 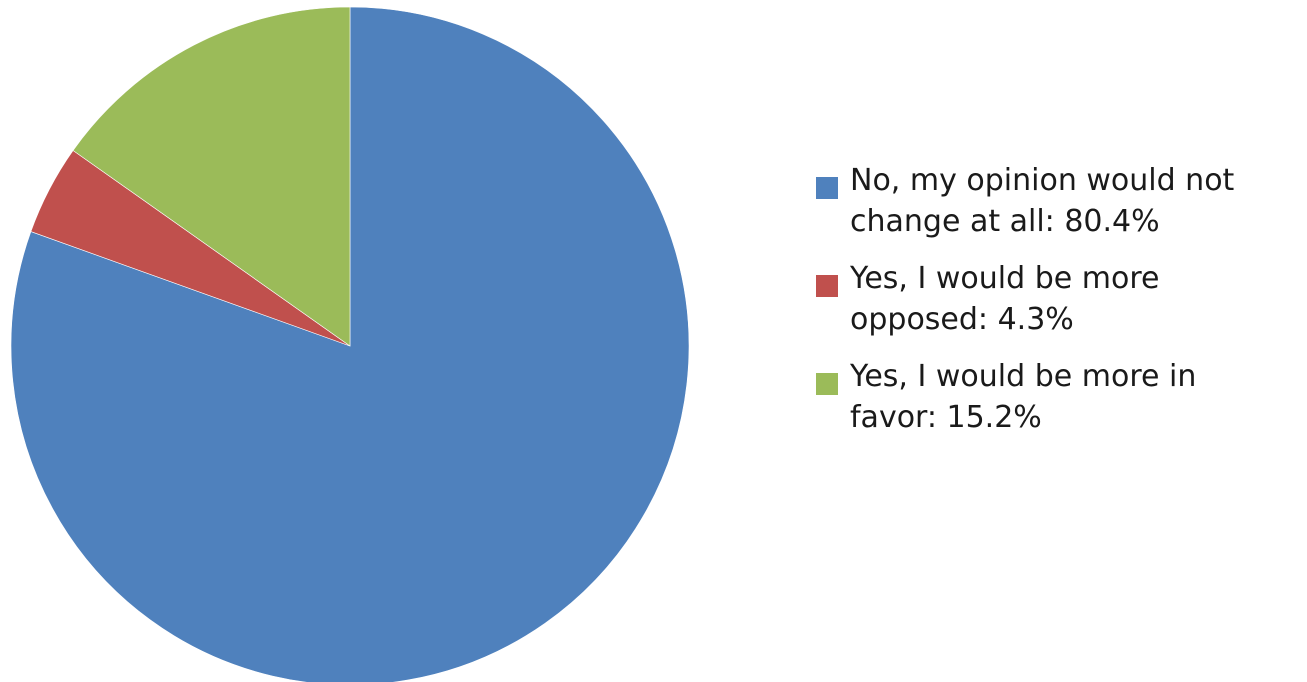 What do you see at coordinates (1005, 299) in the screenshot?
I see `legend-label: Yes, I would be more opposed: 4.3%` at bounding box center [1005, 299].